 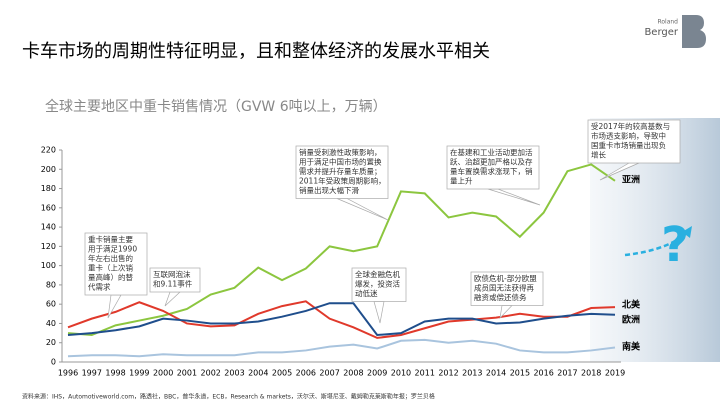 I want to click on callout-text: 重卡（上次销, so click(x=110, y=268).